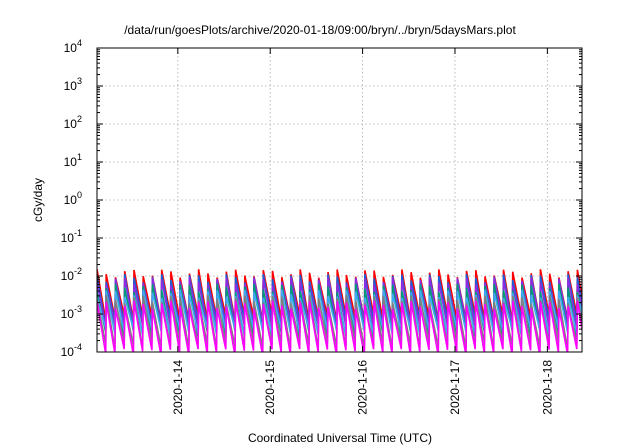  What do you see at coordinates (71, 350) in the screenshot?
I see `y-tick-label: 10⁻⁴` at bounding box center [71, 350].